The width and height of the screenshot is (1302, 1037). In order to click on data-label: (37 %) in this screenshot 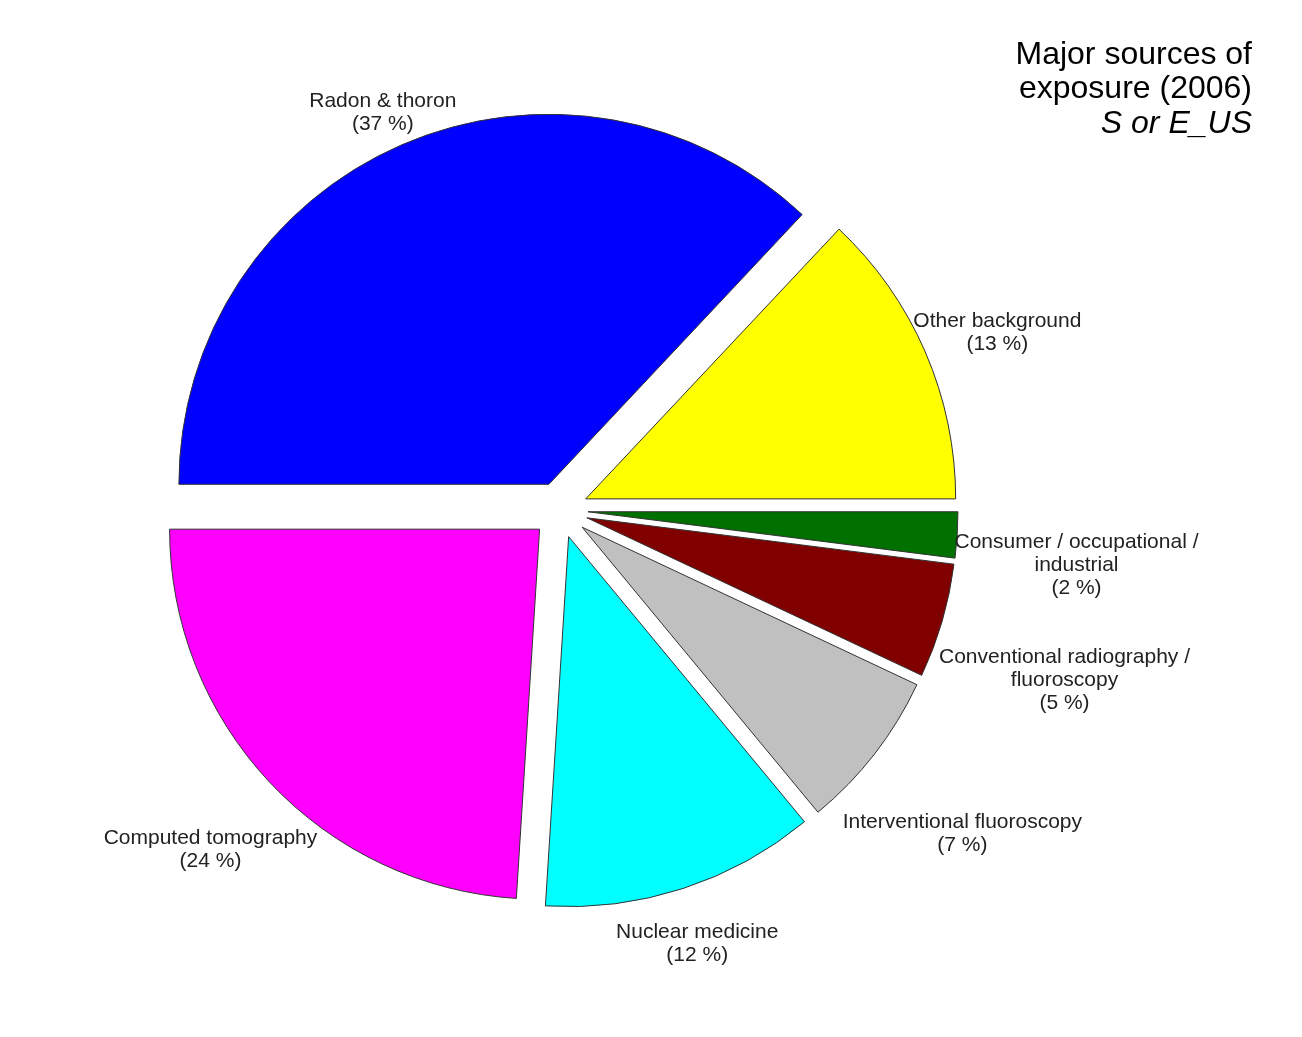, I will do `click(382, 122)`.